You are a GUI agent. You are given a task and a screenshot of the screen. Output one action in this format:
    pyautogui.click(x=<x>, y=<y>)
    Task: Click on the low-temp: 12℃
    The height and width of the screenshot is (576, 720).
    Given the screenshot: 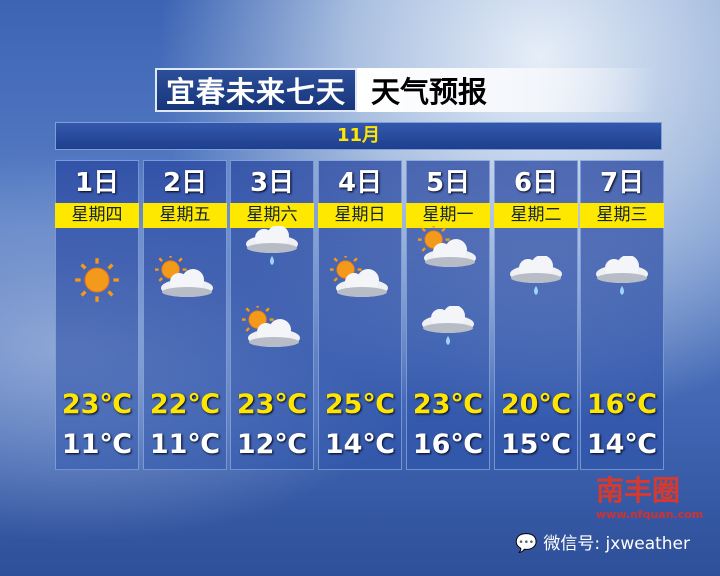 What is the action you would take?
    pyautogui.click(x=272, y=444)
    